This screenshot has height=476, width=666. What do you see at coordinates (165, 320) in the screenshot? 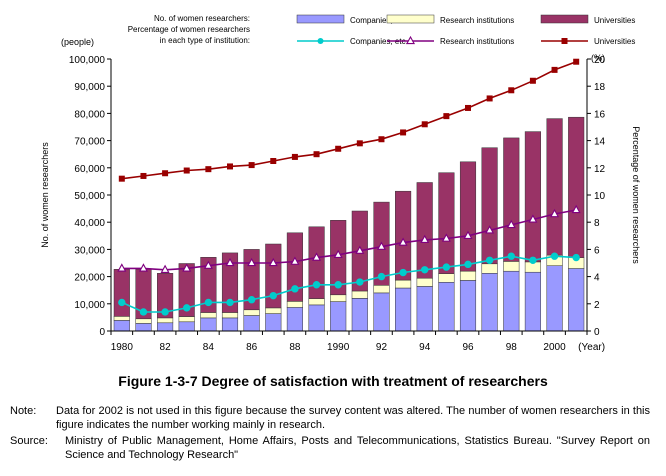
I see `bar-institutions-1982` at bounding box center [165, 320].